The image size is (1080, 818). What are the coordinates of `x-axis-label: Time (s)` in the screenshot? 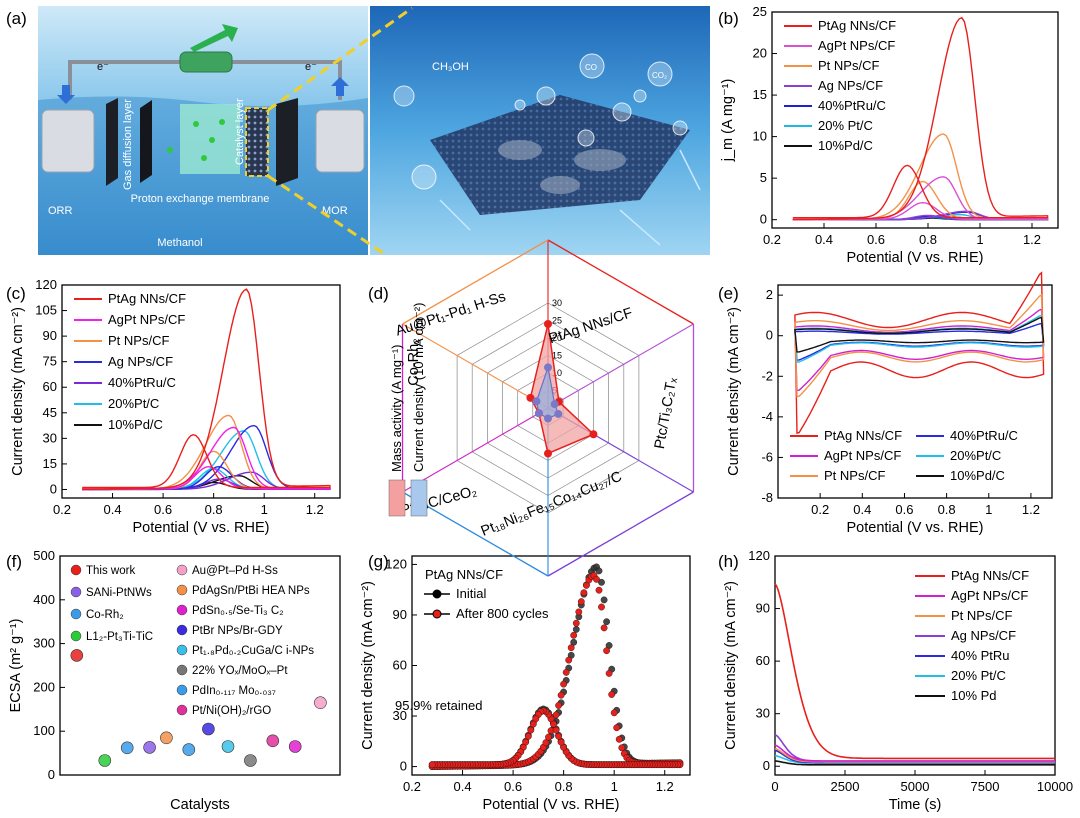 It's located at (915, 805).